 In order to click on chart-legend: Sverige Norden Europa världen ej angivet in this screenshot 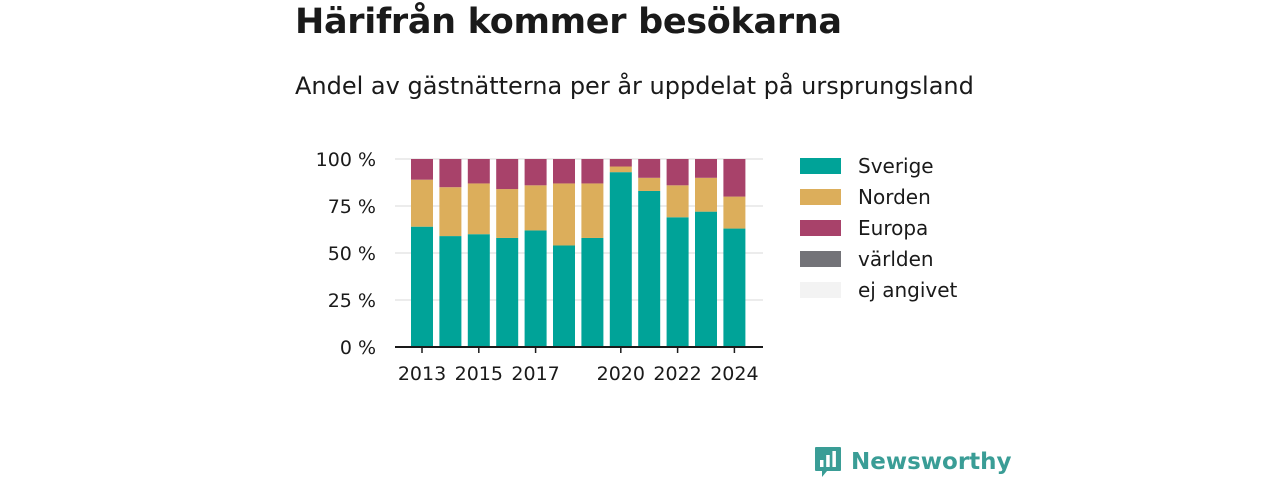, I will do `click(878, 227)`.